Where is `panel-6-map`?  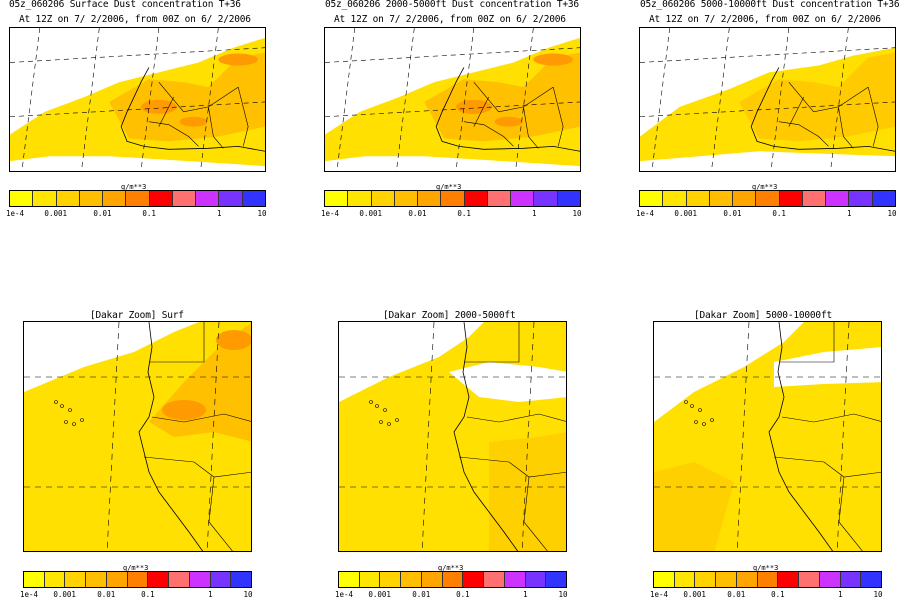 panel-6-map is located at coordinates (767, 436).